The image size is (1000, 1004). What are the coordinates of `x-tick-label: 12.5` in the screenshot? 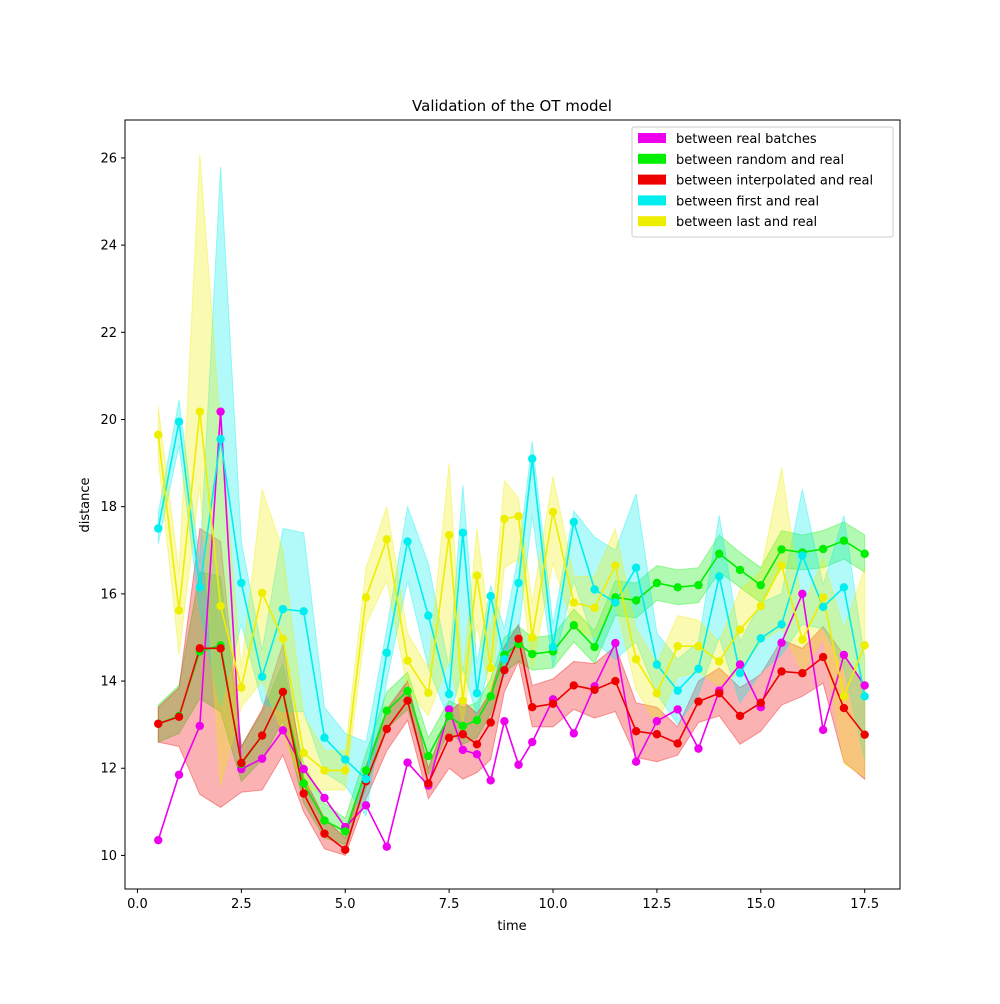 It's located at (656, 904).